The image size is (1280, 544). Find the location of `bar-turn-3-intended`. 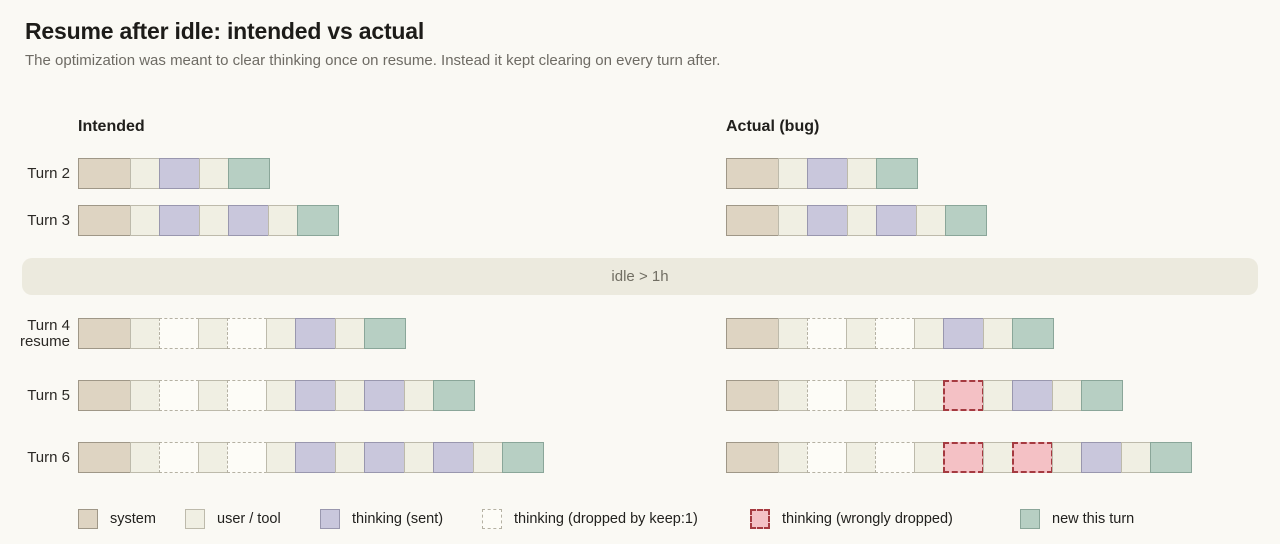

bar-turn-3-intended is located at coordinates (208, 220).